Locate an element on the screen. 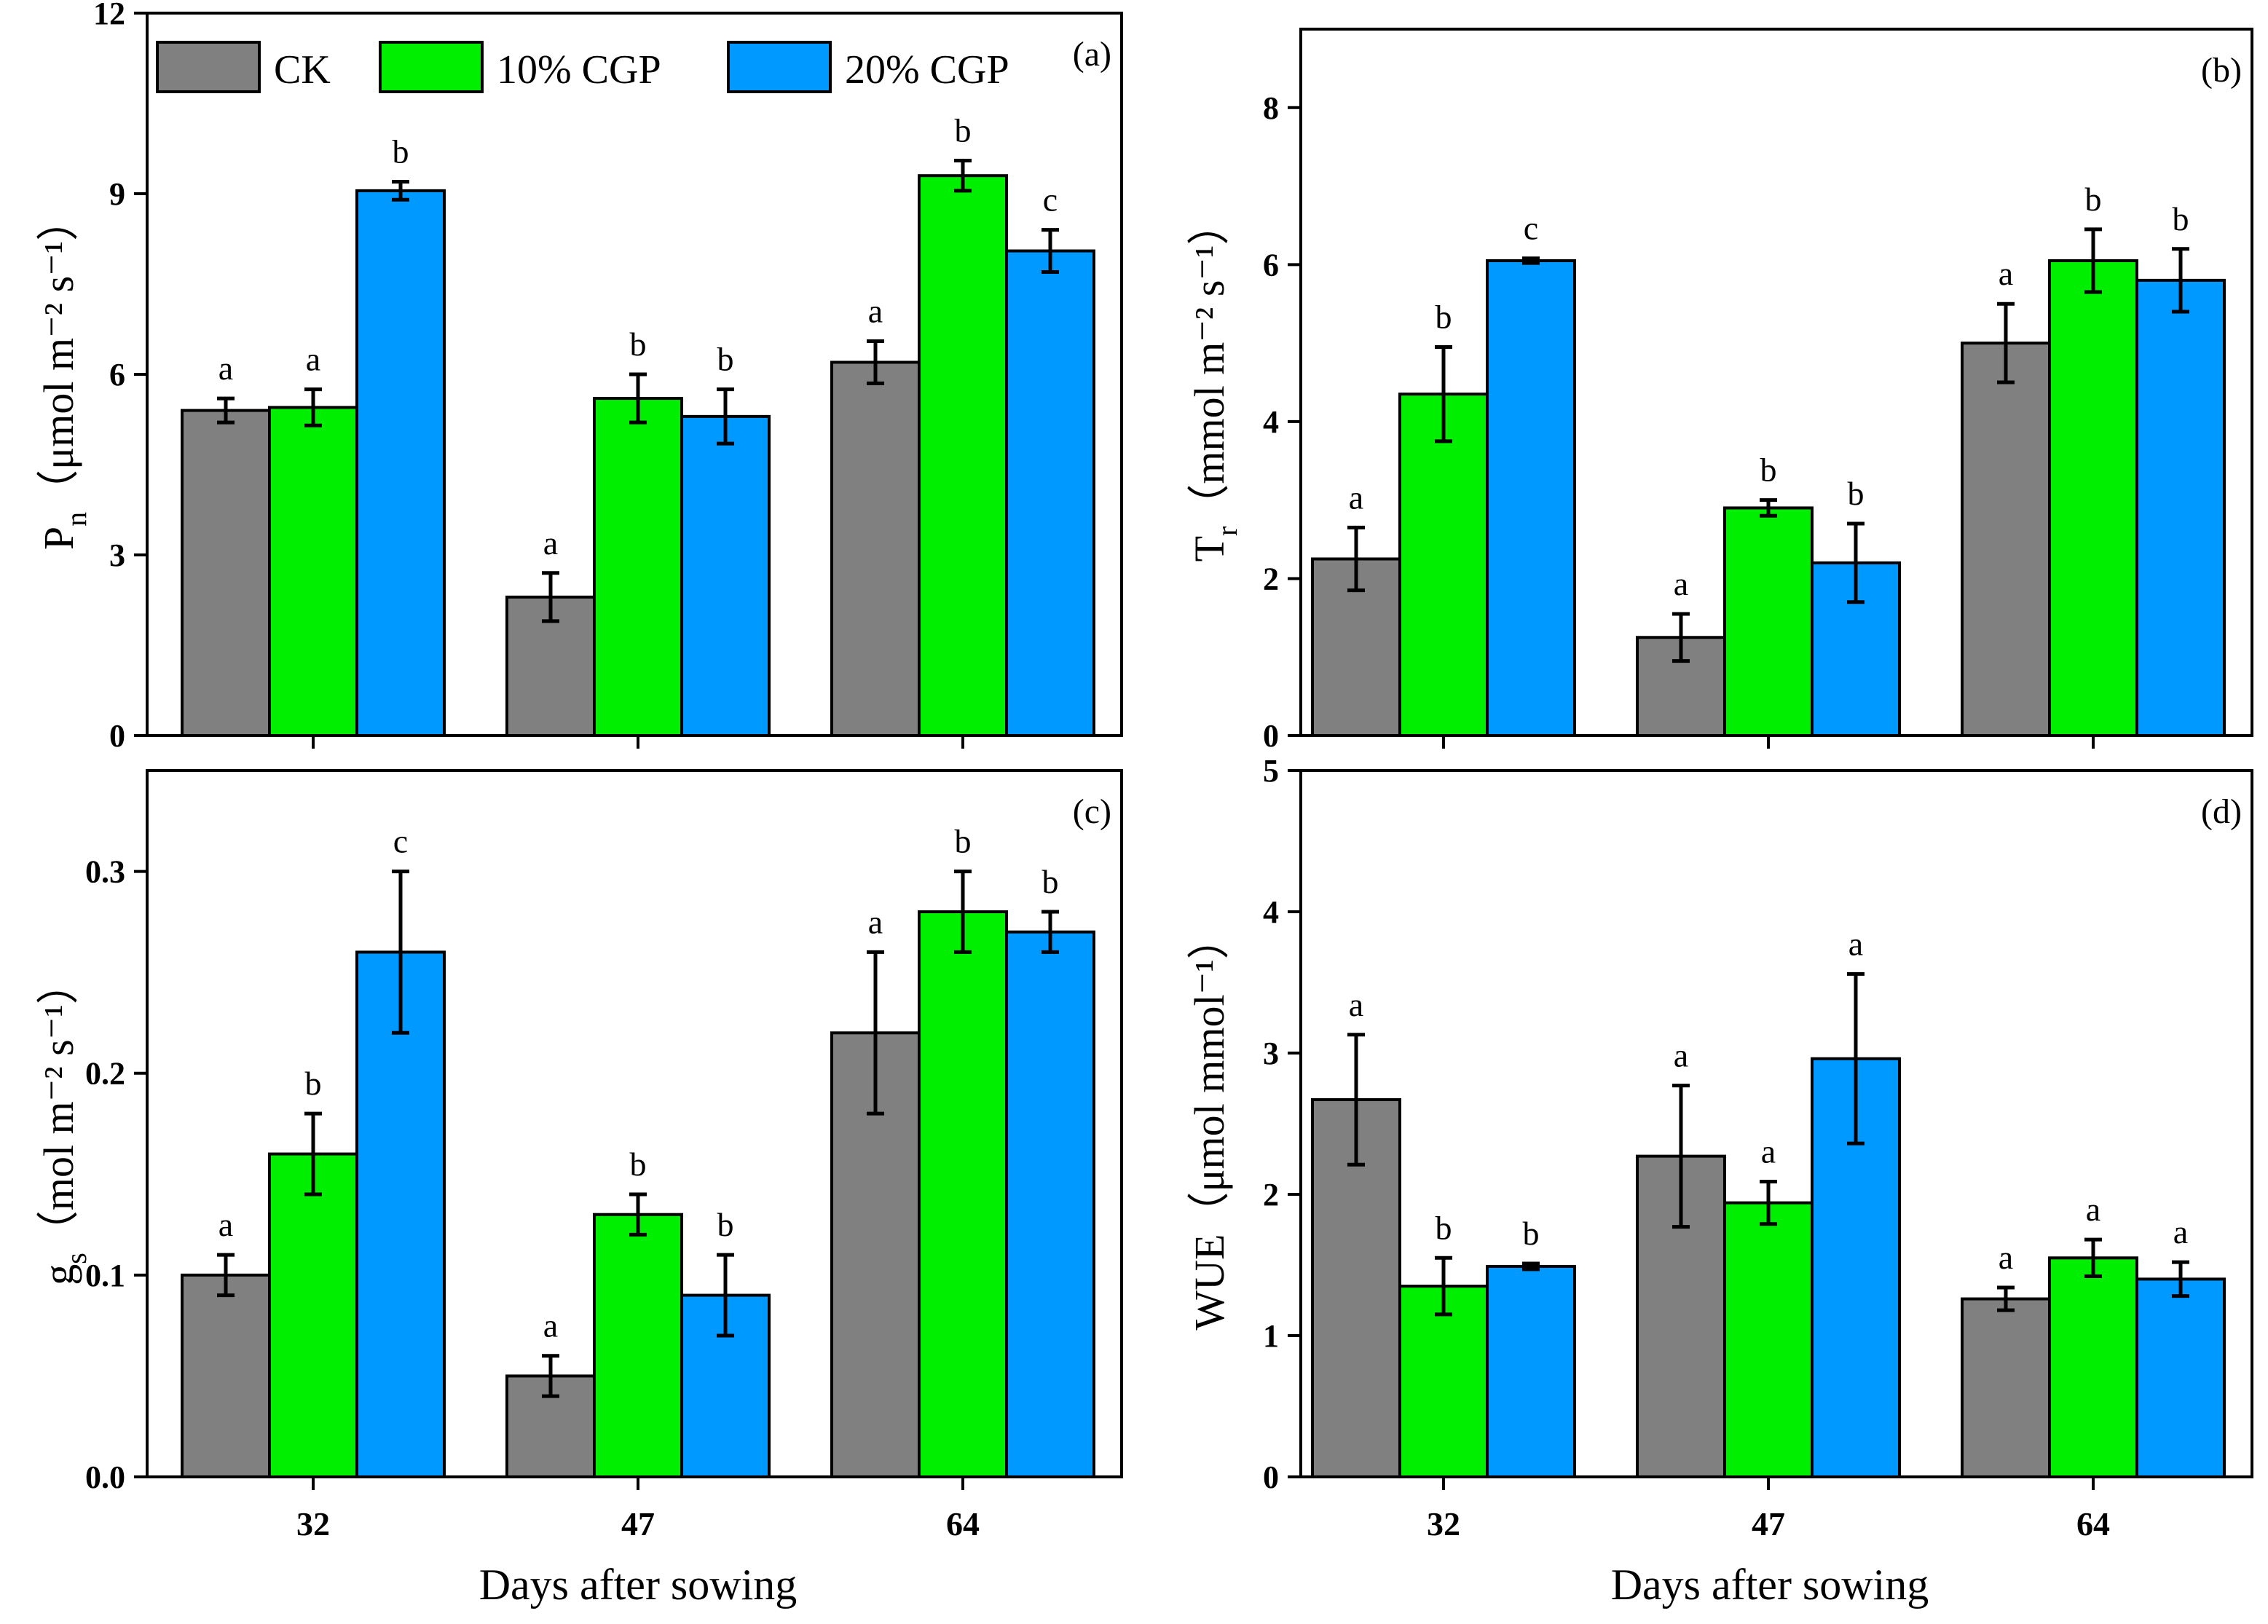 This screenshot has width=2268, height=1624. y-axis-title-subscript: n is located at coordinates (76, 519).